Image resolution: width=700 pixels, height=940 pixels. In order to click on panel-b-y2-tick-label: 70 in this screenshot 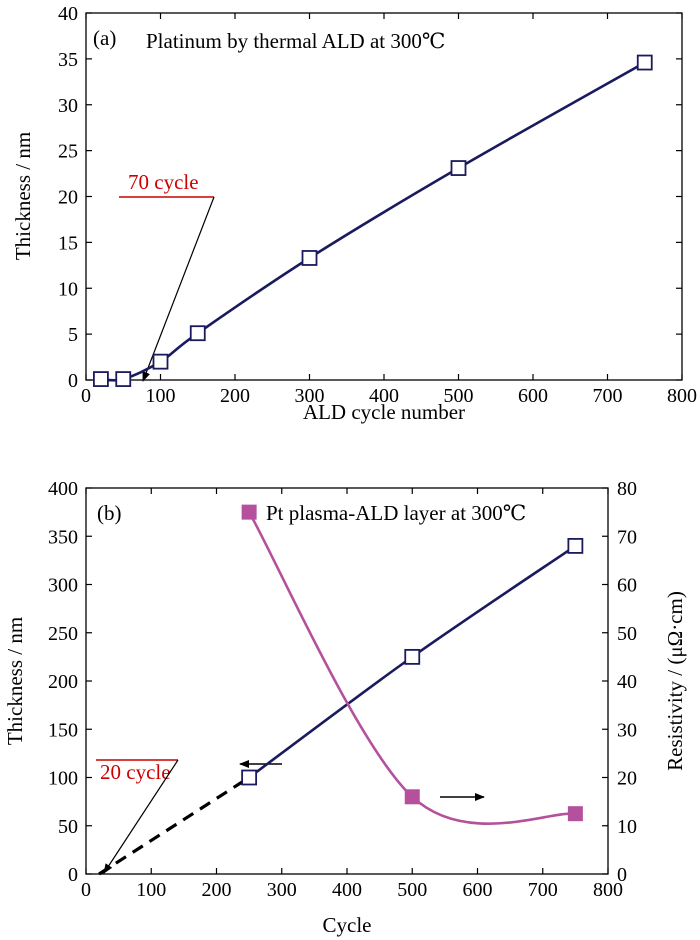, I will do `click(627, 537)`.